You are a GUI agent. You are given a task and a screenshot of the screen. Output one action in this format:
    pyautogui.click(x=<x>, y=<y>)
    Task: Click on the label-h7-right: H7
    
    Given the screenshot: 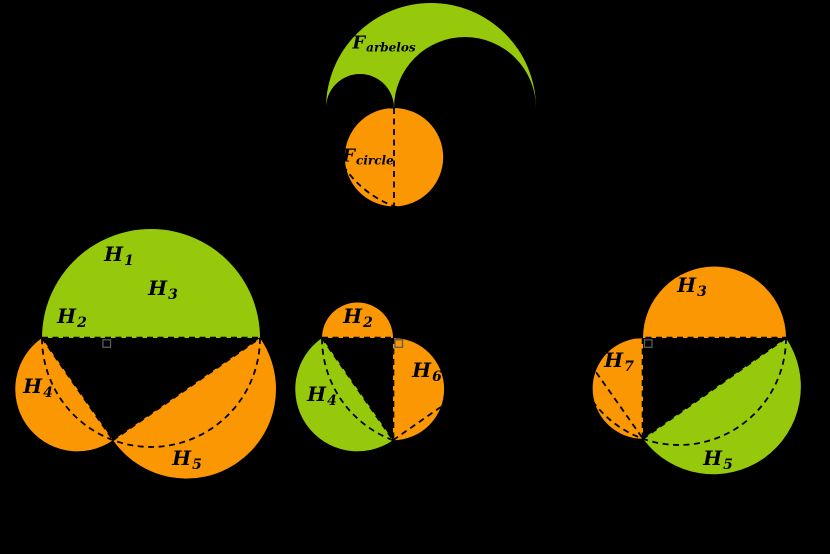 What is the action you would take?
    pyautogui.click(x=619, y=362)
    